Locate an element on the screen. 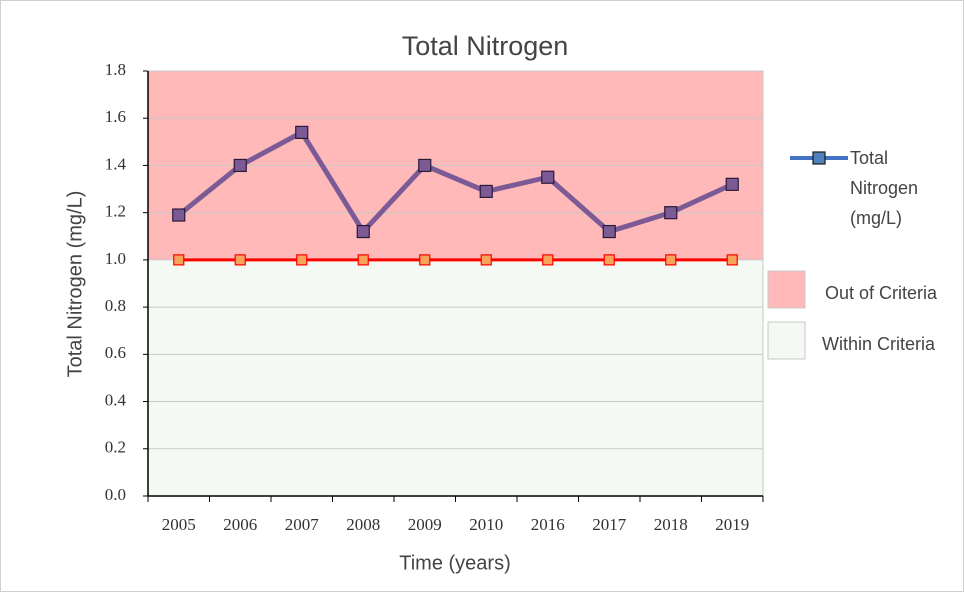 This screenshot has height=592, width=964. legend-marker is located at coordinates (819, 158).